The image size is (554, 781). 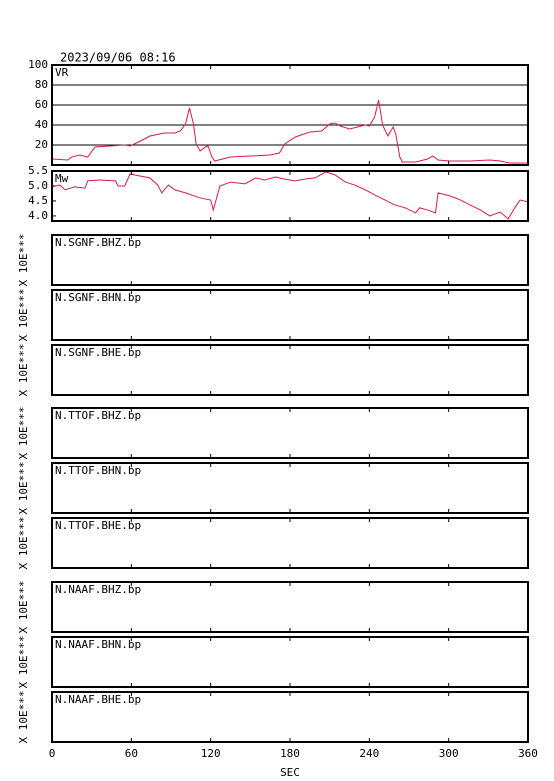 I want to click on x-tick-label: 120, so click(x=211, y=753).